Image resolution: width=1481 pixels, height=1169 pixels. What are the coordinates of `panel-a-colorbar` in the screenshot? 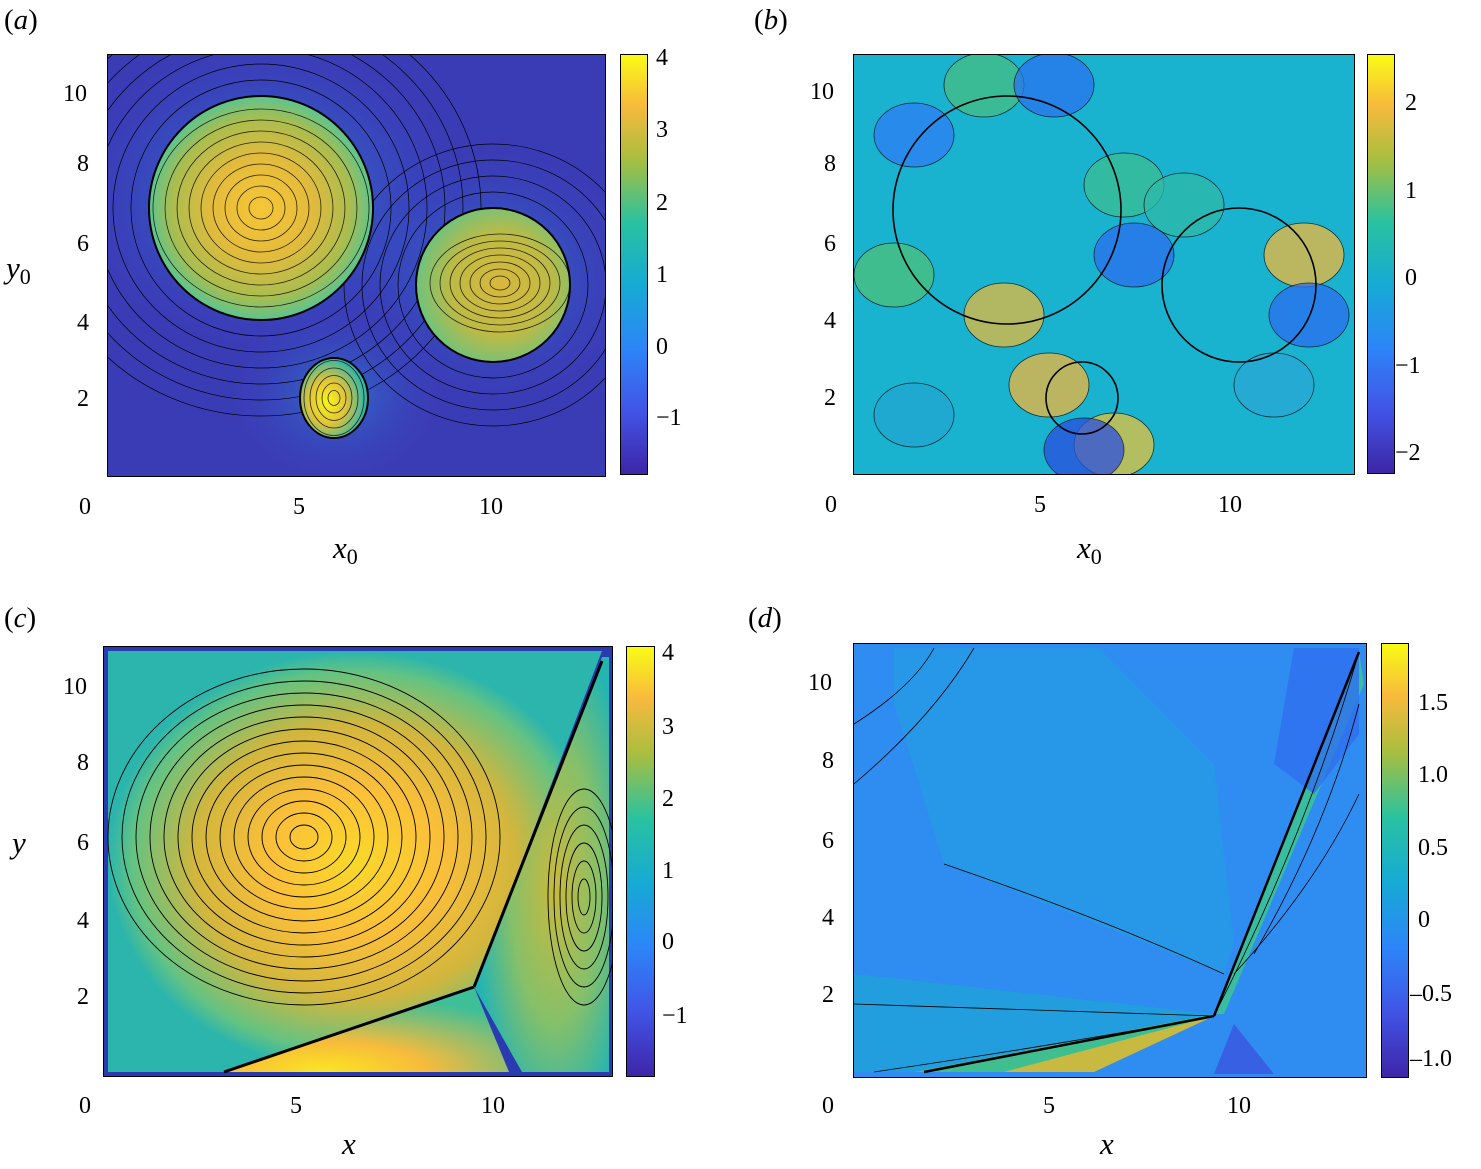 It's located at (634, 264).